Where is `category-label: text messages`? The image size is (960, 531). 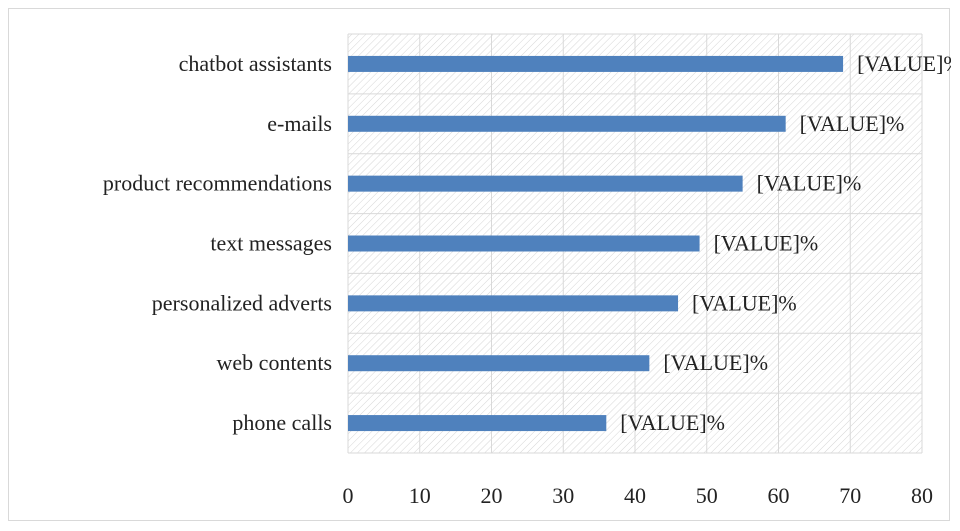
category-label: text messages is located at coordinates (271, 243).